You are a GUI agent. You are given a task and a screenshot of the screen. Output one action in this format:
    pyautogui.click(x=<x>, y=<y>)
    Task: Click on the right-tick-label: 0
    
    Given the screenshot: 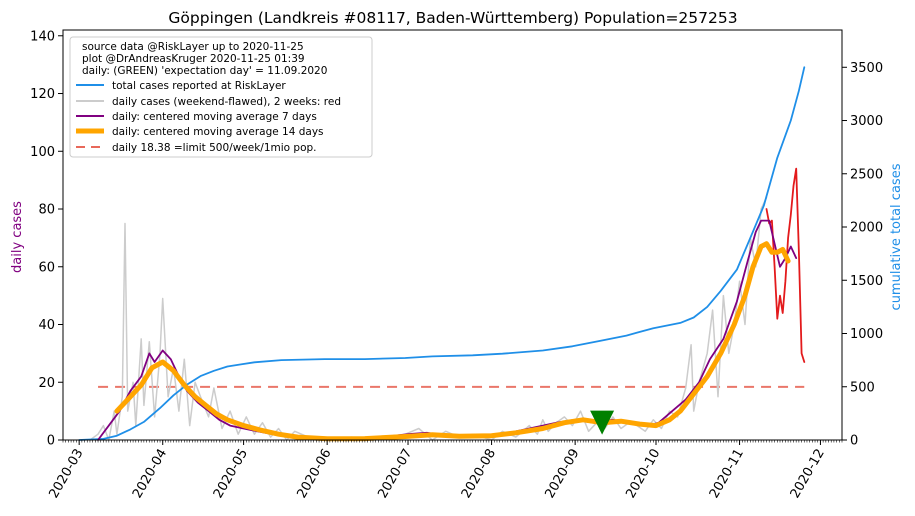 What is the action you would take?
    pyautogui.click(x=854, y=441)
    